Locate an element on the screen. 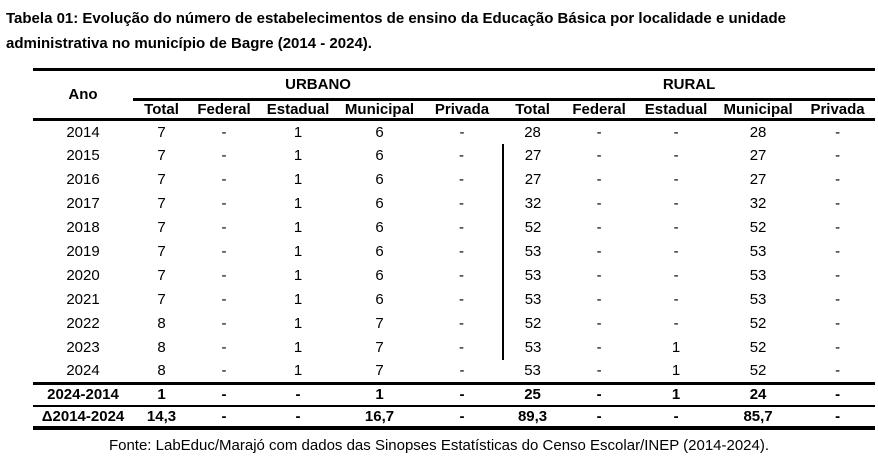 This screenshot has height=462, width=878. table-row: Δ2014-2024 14,3 - - 16,7 - 89,3 - - 85,7 - is located at coordinates (454, 417).